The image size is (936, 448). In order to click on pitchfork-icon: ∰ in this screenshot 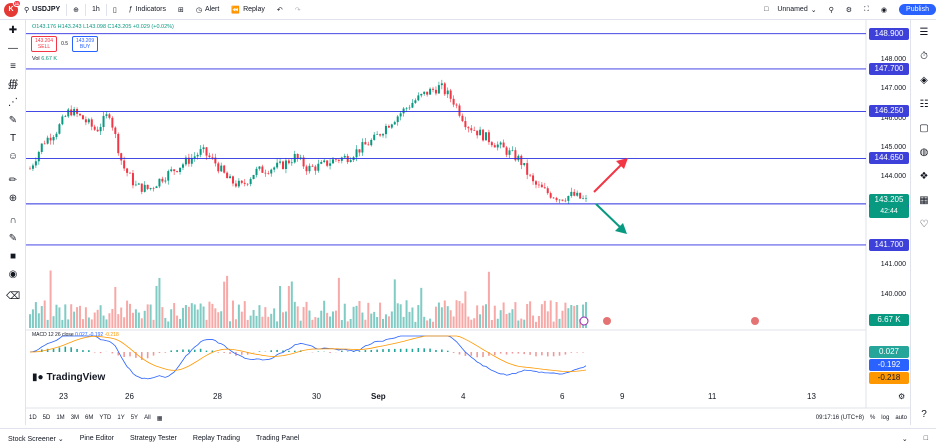, I will do `click(13, 84)`.